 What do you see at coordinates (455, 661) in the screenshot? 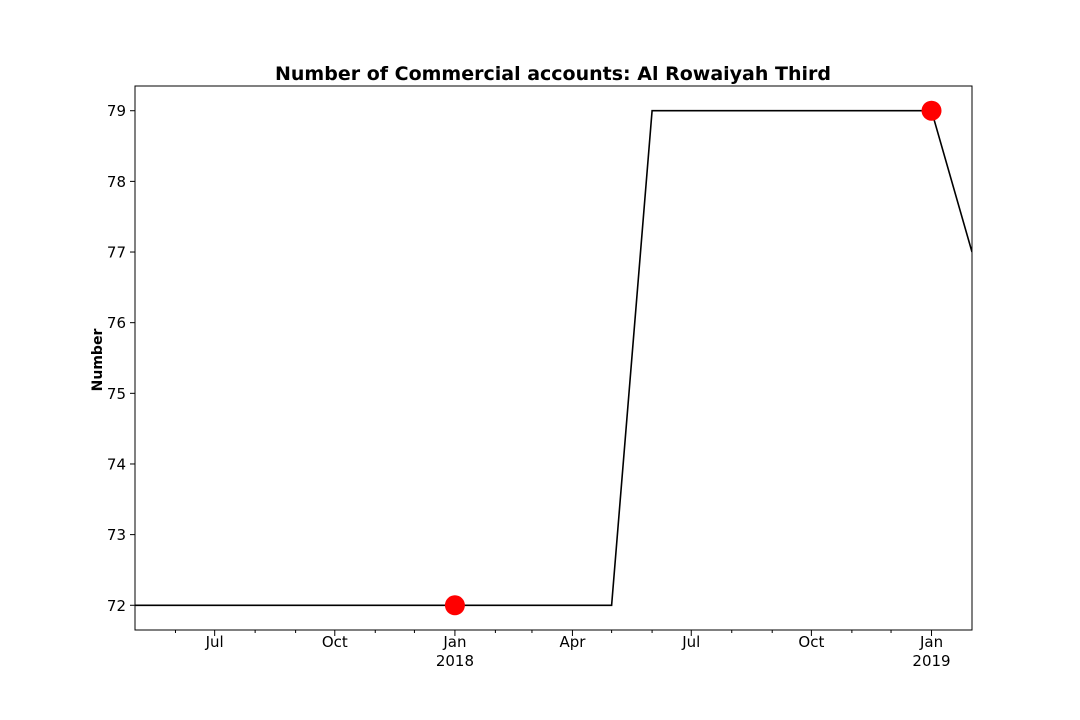
I see `x-tick-year-label: 2018` at bounding box center [455, 661].